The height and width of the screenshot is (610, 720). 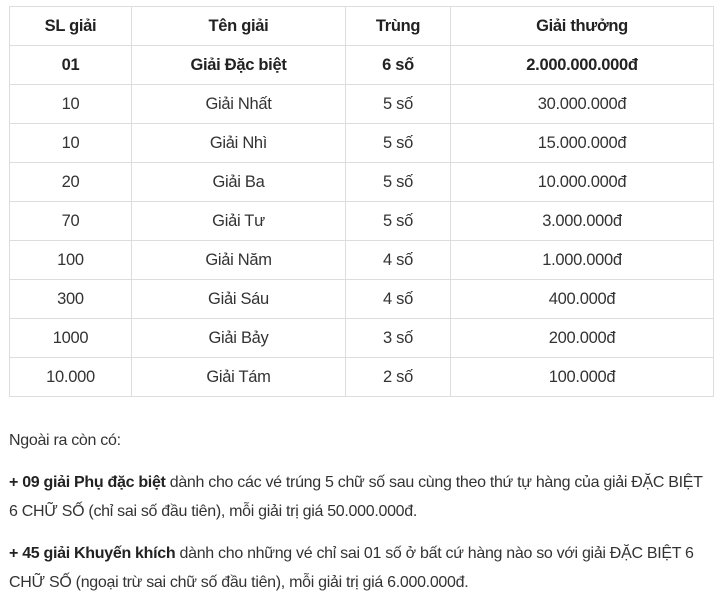 What do you see at coordinates (582, 143) in the screenshot?
I see `cell-prize-value: 15.000.000đ` at bounding box center [582, 143].